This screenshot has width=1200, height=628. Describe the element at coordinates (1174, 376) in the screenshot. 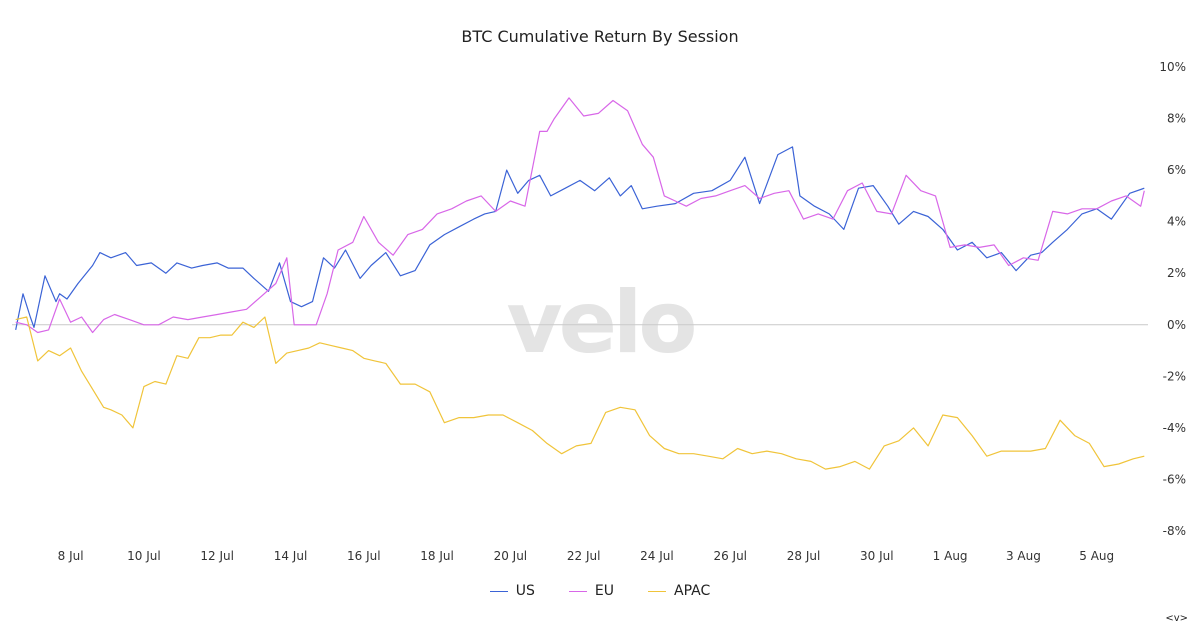

I see `y-tick-label: -2%` at that location.